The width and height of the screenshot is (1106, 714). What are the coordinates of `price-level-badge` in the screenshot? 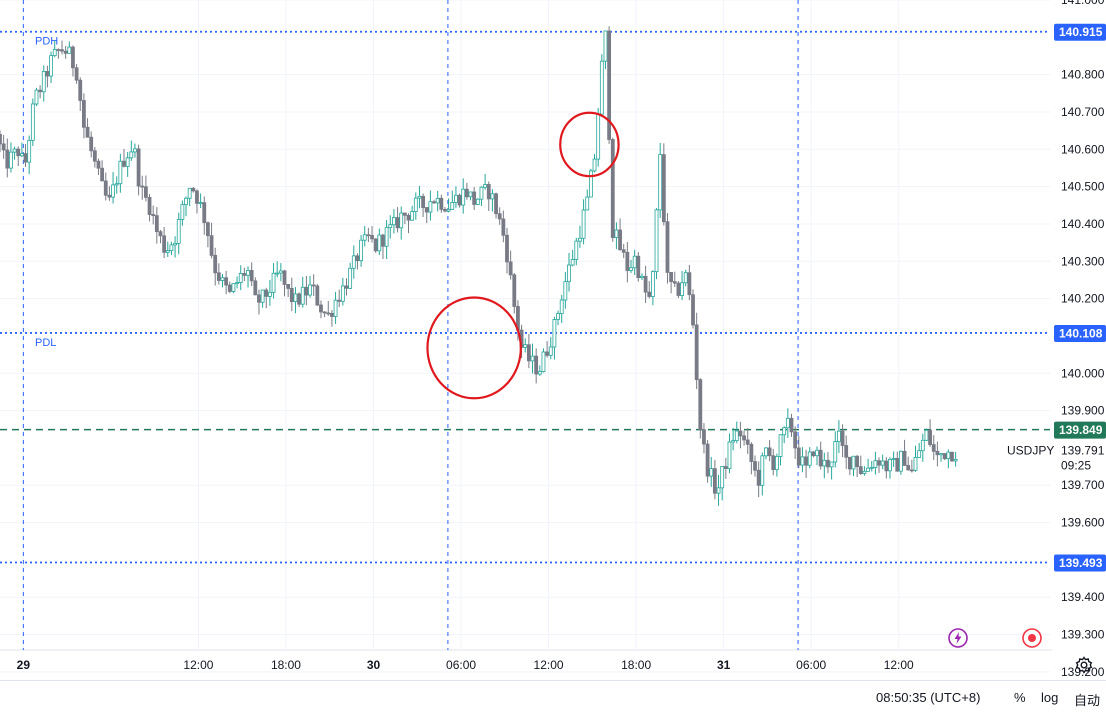 It's located at (1080, 32).